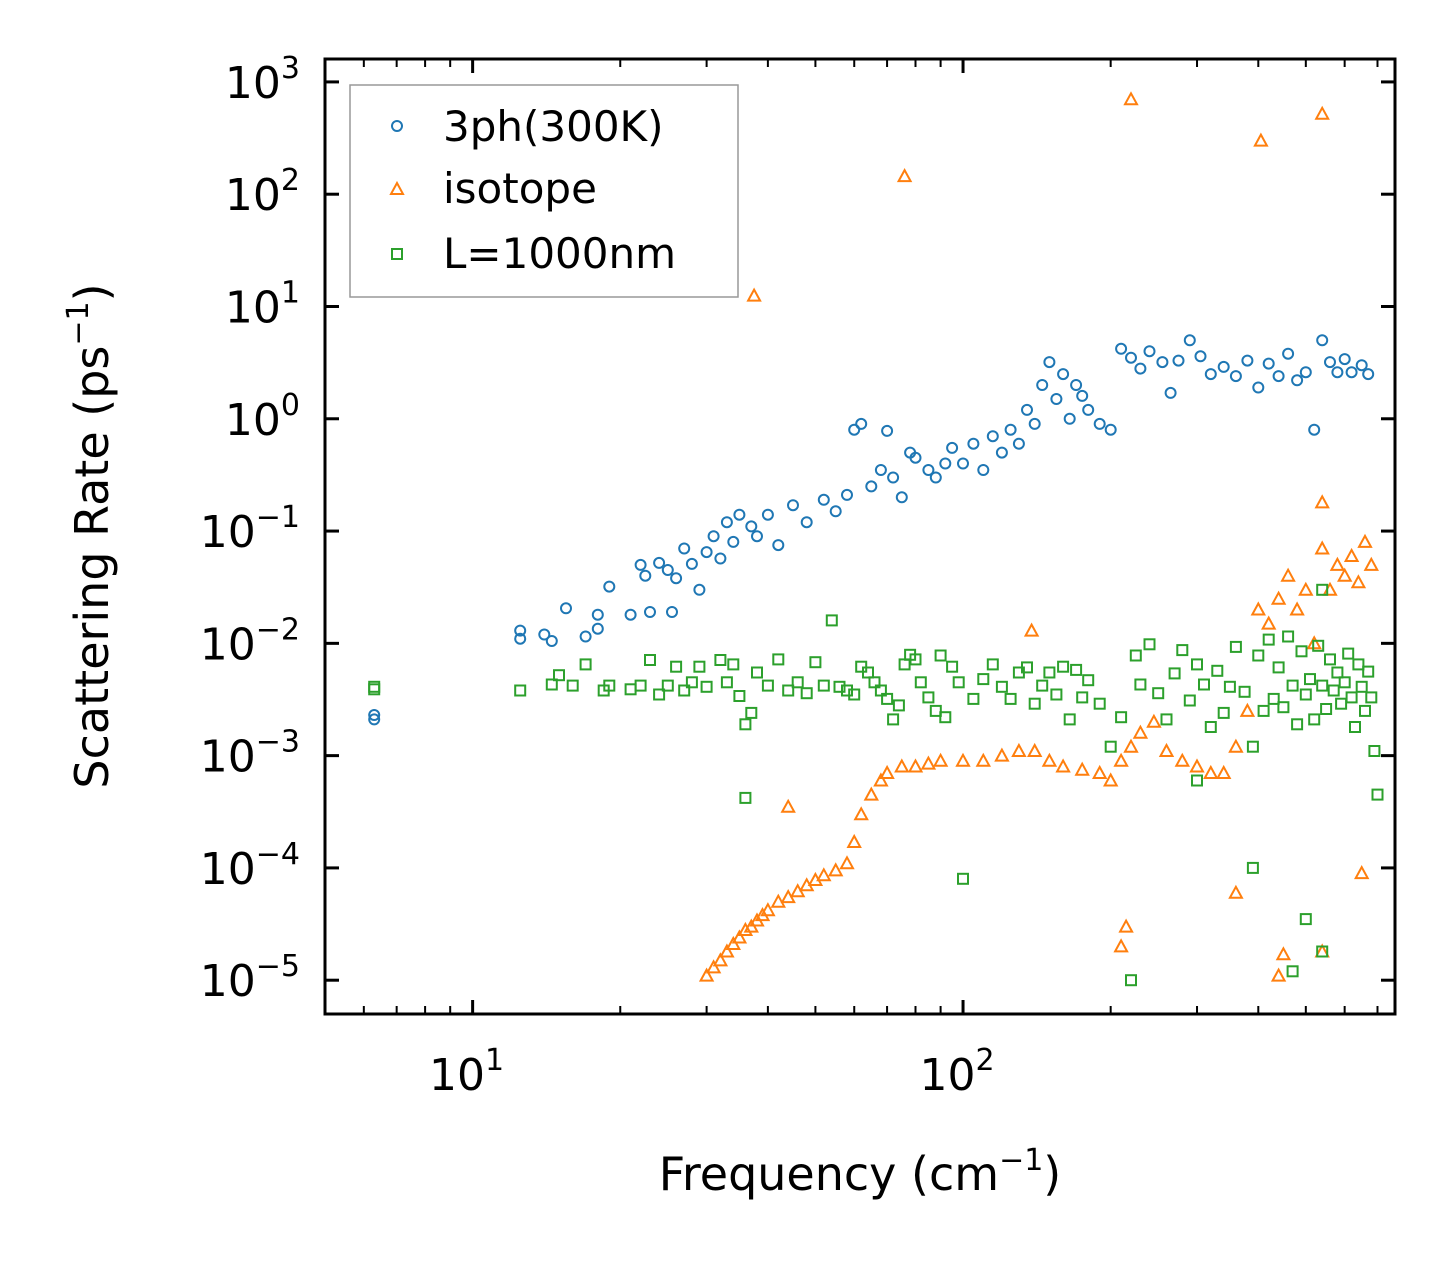 This screenshot has height=1265, width=1455. What do you see at coordinates (520, 188) in the screenshot?
I see `legend-label-isotope: isotope` at bounding box center [520, 188].